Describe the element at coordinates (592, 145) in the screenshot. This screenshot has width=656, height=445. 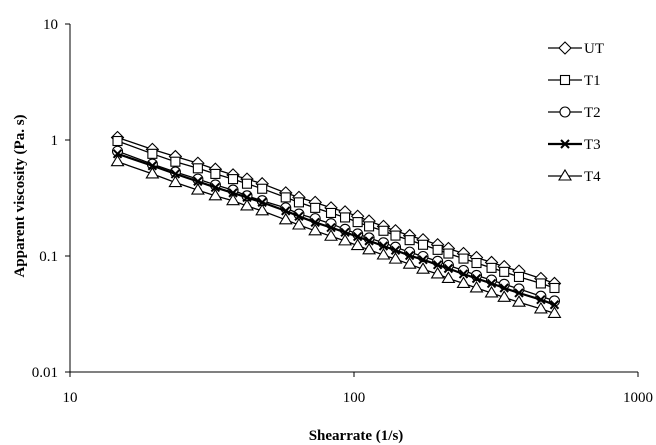
I see `legend-label: T3` at that location.